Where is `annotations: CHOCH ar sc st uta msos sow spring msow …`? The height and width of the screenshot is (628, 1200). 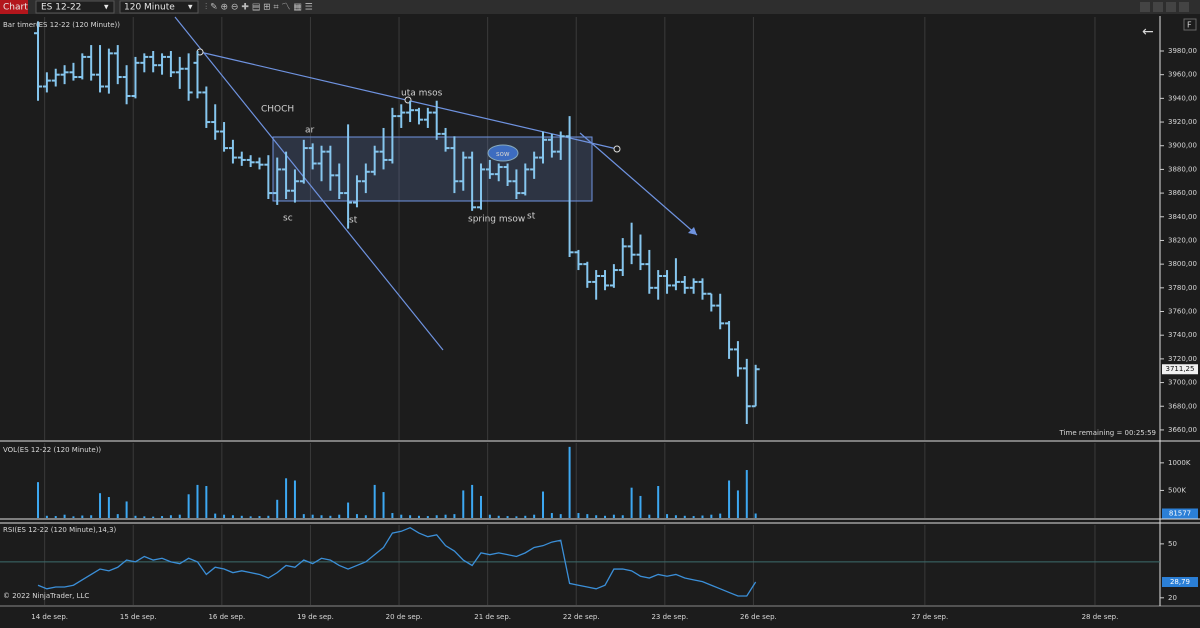
annotations: CHOCH ar sc st uta msos sow spring msow … is located at coordinates (398, 157).